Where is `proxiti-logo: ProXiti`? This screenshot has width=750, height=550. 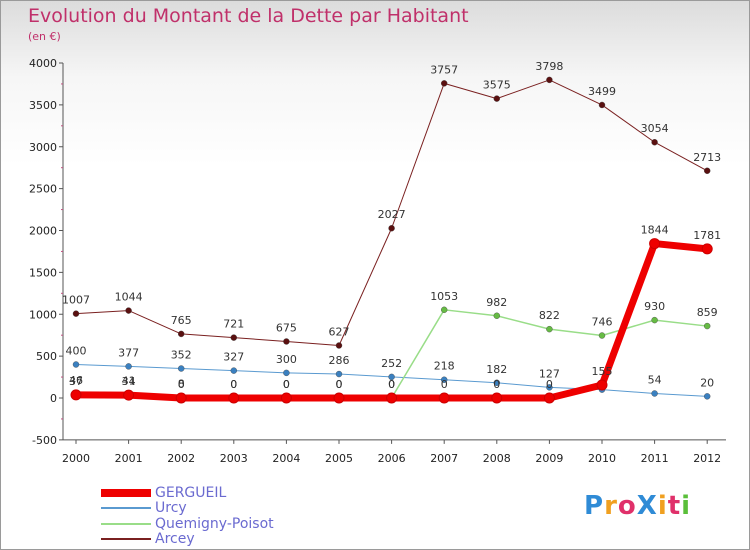 proxiti-logo: ProXiti is located at coordinates (637, 506).